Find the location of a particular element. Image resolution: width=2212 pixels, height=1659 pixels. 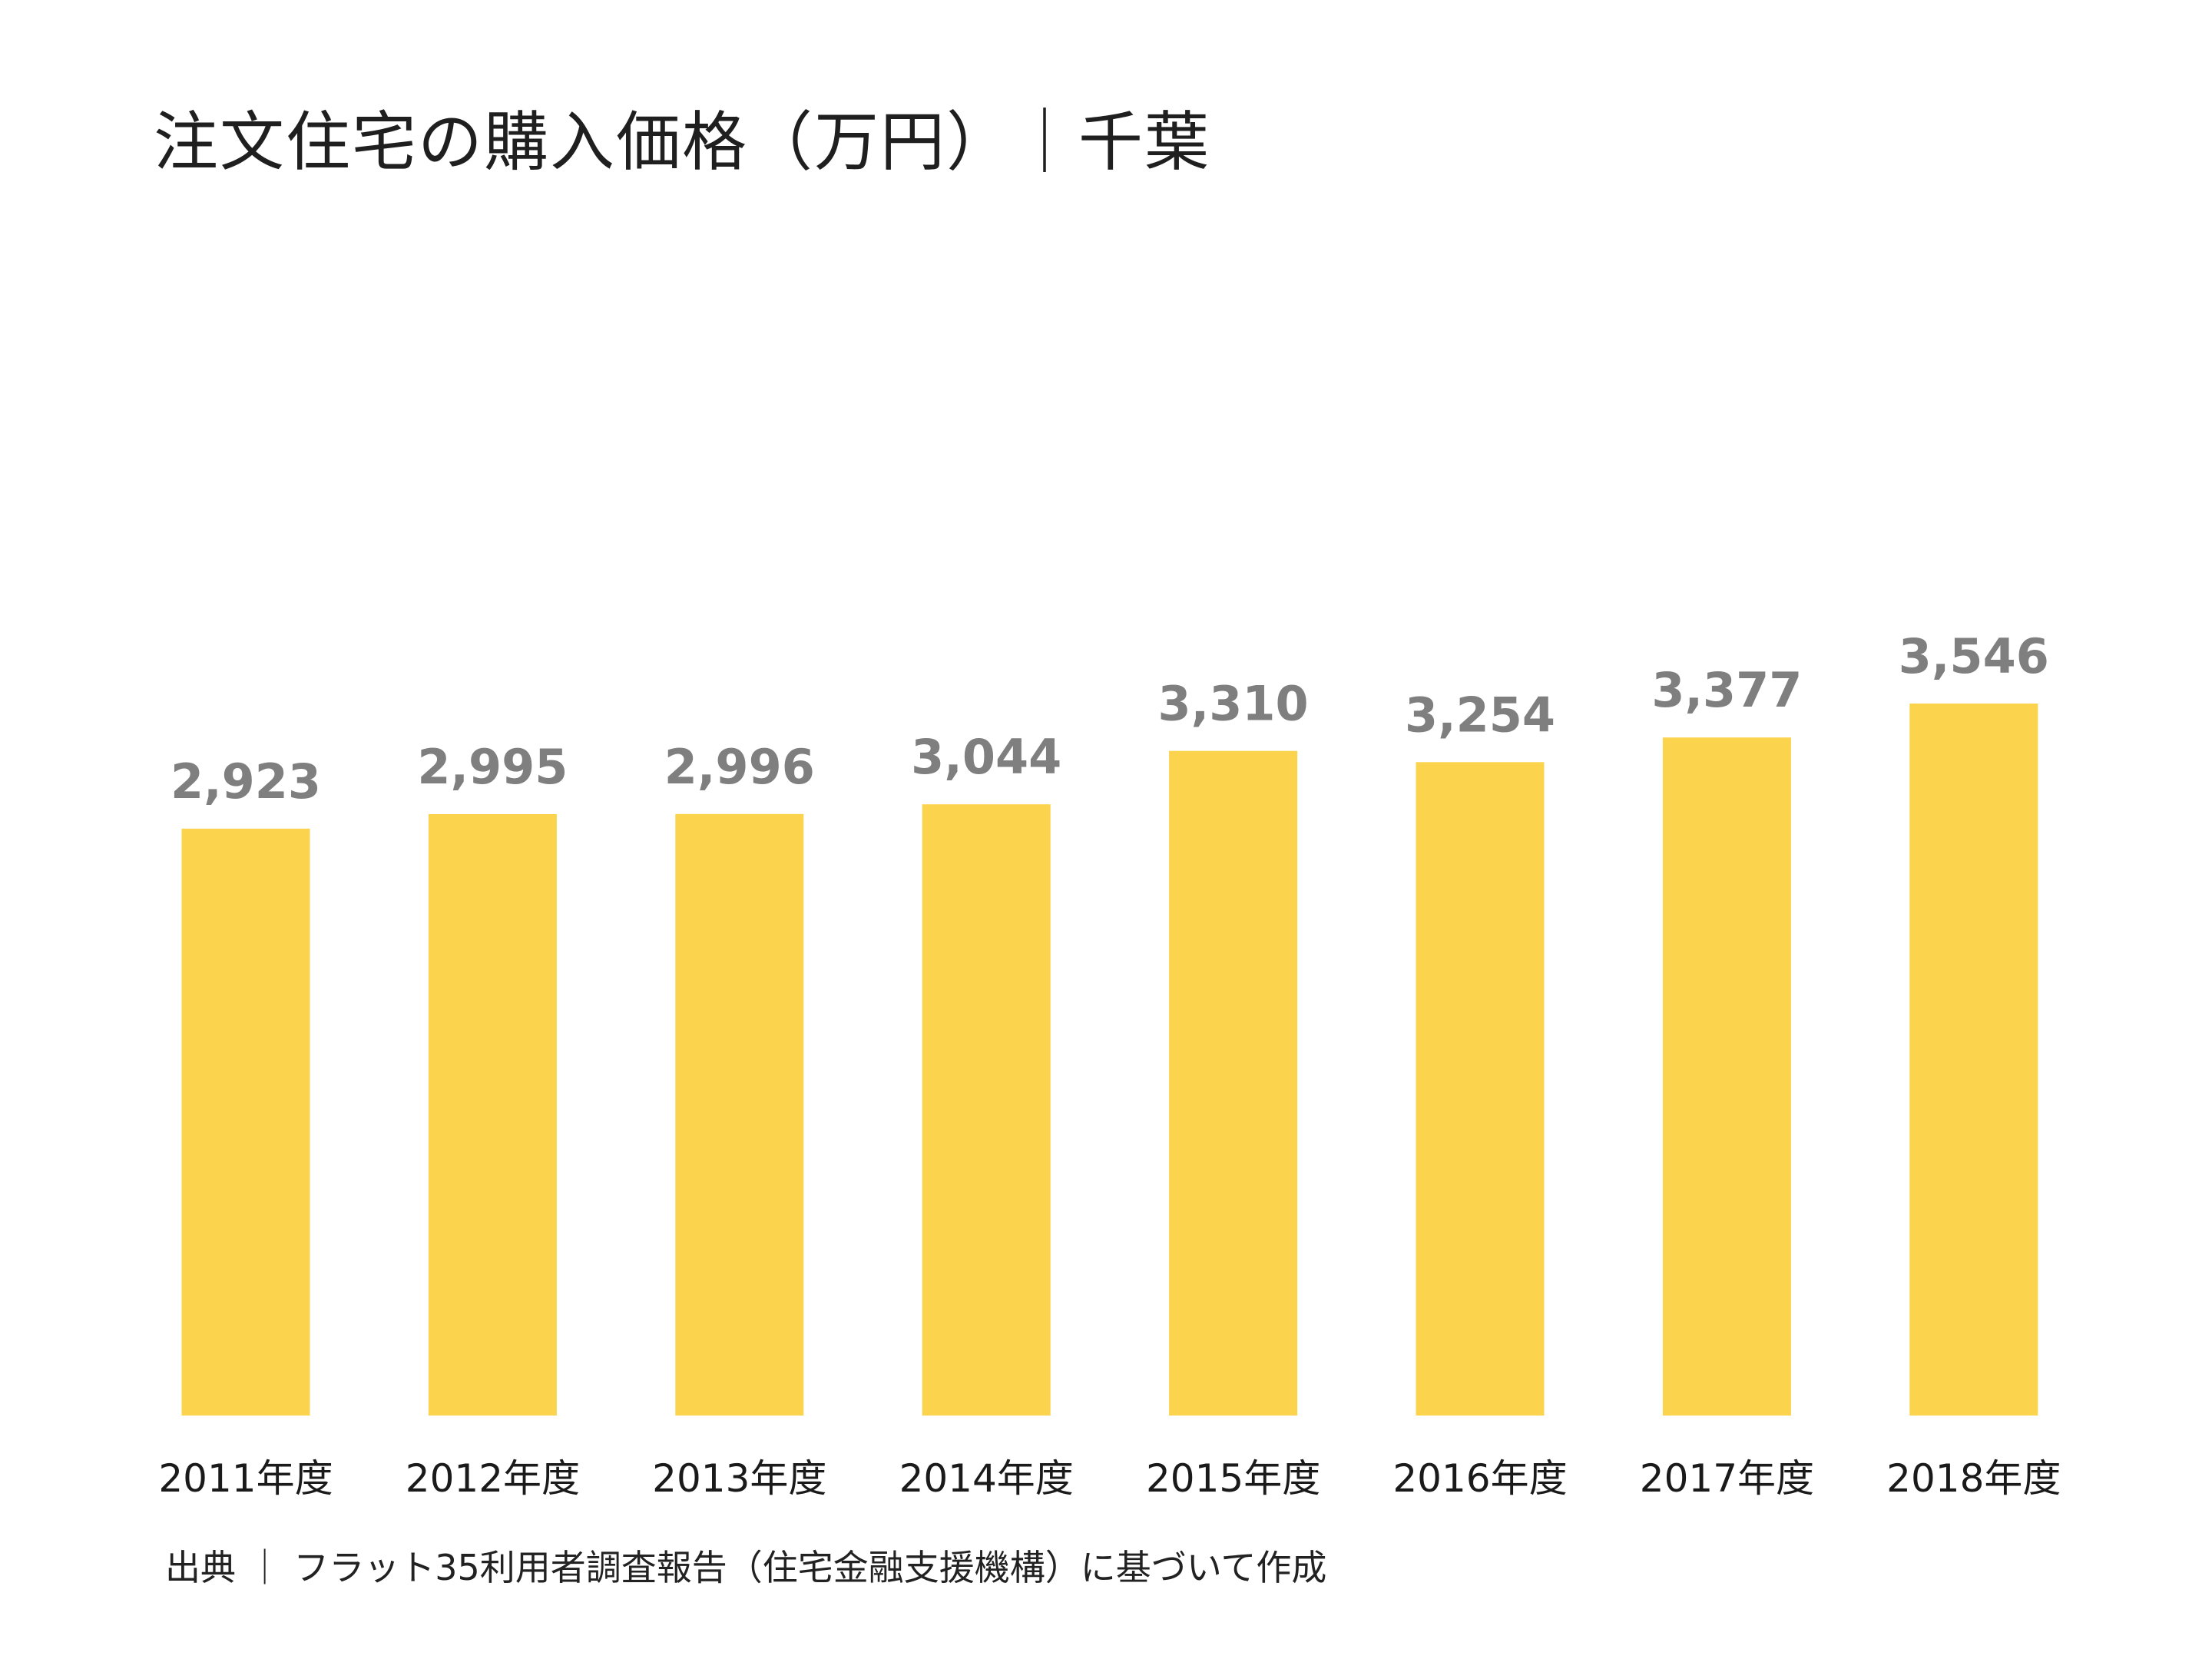

bar-2017年度 is located at coordinates (1727, 1076).